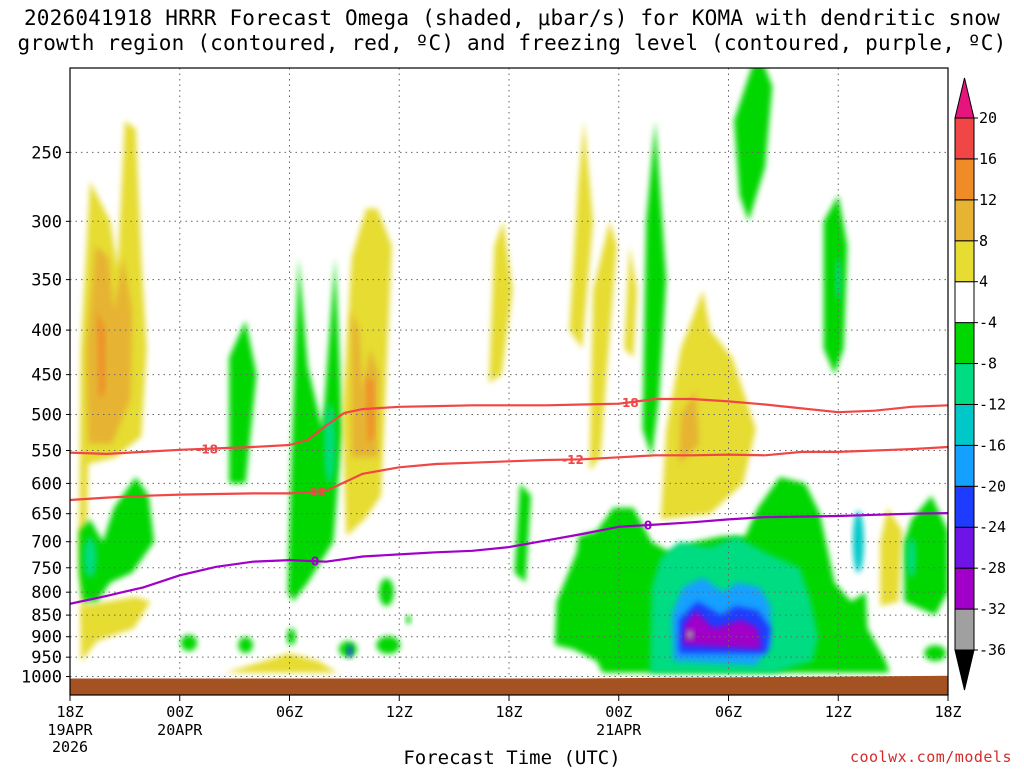 The width and height of the screenshot is (1024, 769). Describe the element at coordinates (46, 658) in the screenshot. I see `y-tick-label-950: 950` at that location.